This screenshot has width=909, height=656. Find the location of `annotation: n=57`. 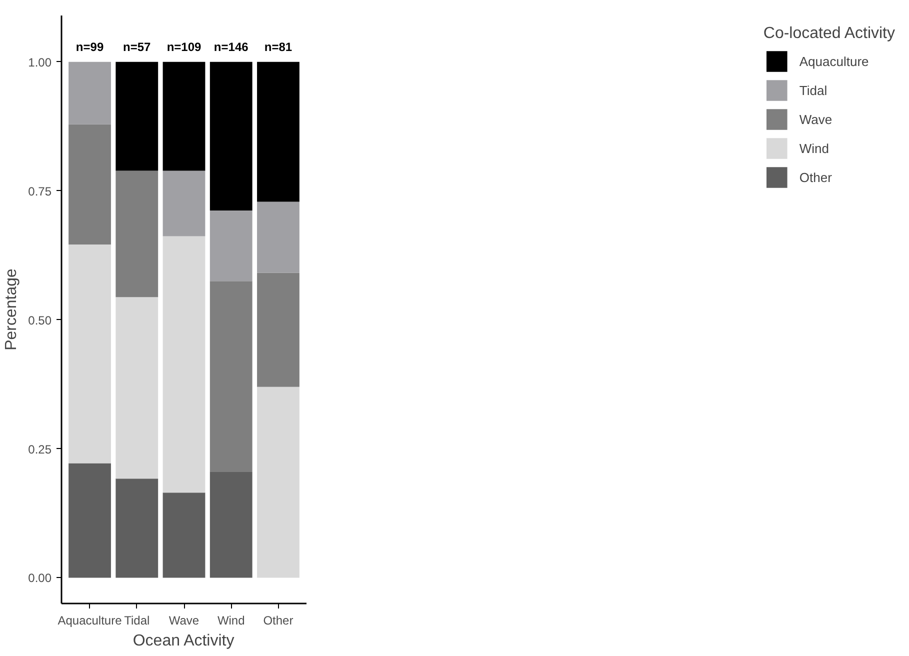

annotation: n=57 is located at coordinates (137, 47).